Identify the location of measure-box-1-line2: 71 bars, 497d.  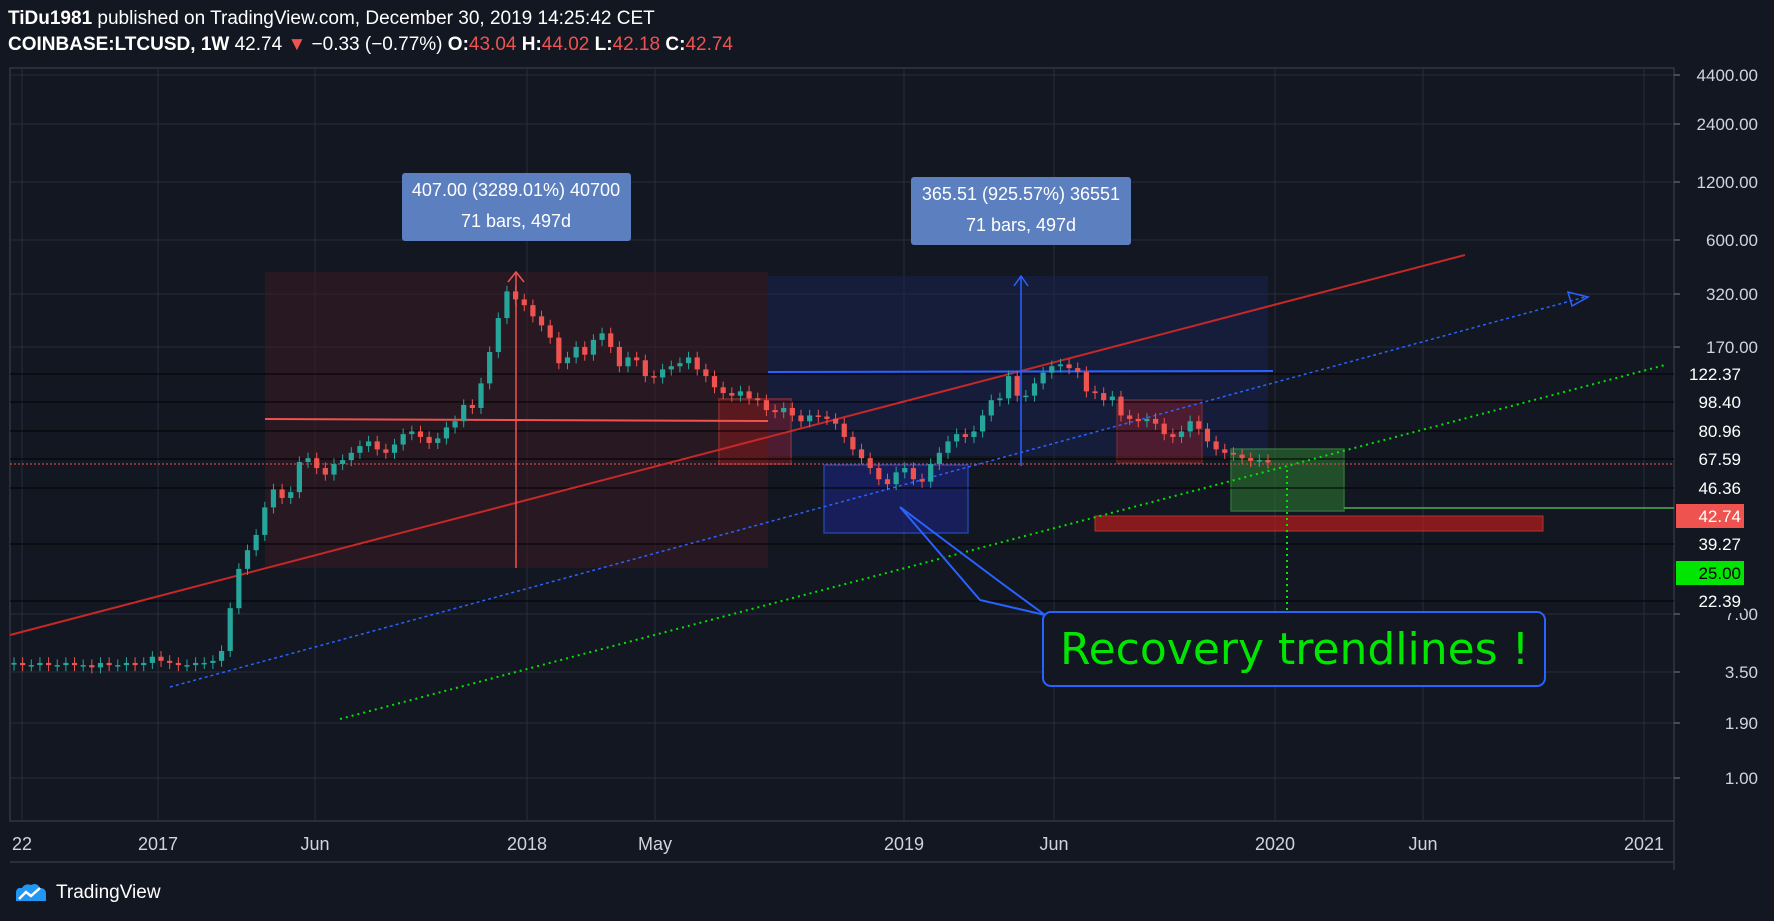
(516, 221).